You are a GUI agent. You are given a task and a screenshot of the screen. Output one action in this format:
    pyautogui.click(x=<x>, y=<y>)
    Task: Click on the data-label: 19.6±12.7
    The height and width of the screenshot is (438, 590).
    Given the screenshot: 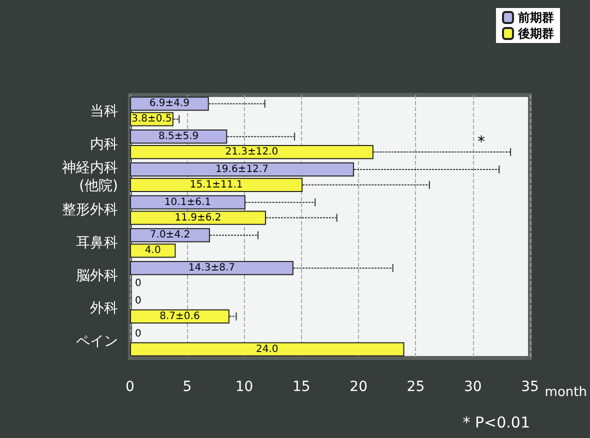 What is the action you would take?
    pyautogui.click(x=242, y=169)
    